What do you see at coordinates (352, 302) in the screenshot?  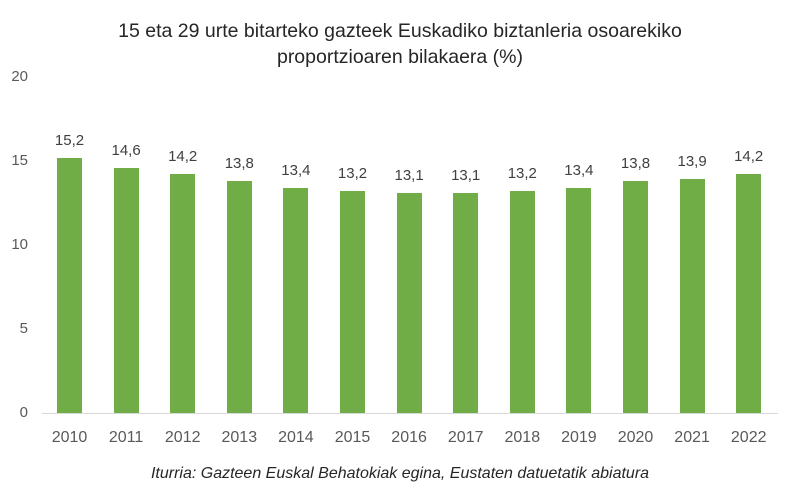 I see `bar-2015` at bounding box center [352, 302].